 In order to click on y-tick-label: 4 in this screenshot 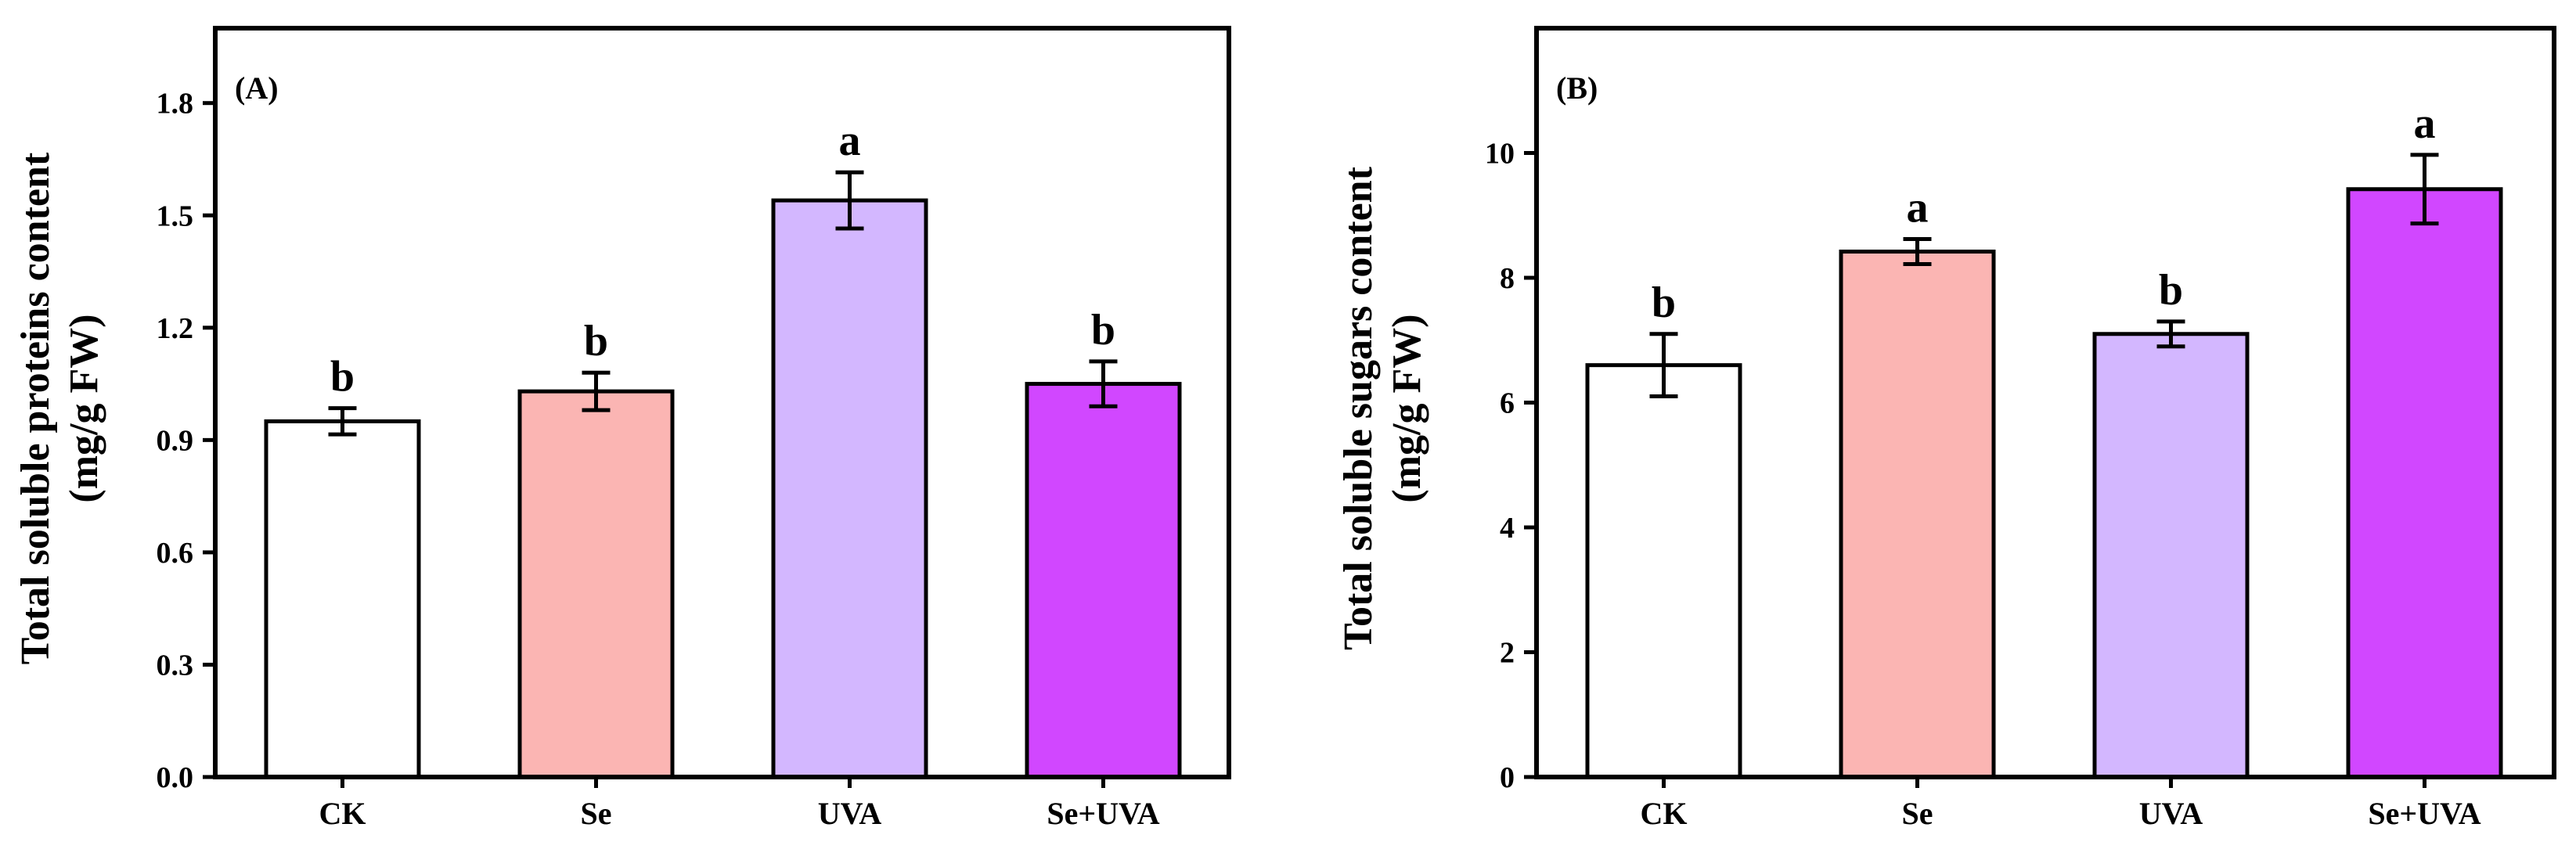, I will do `click(1507, 528)`.